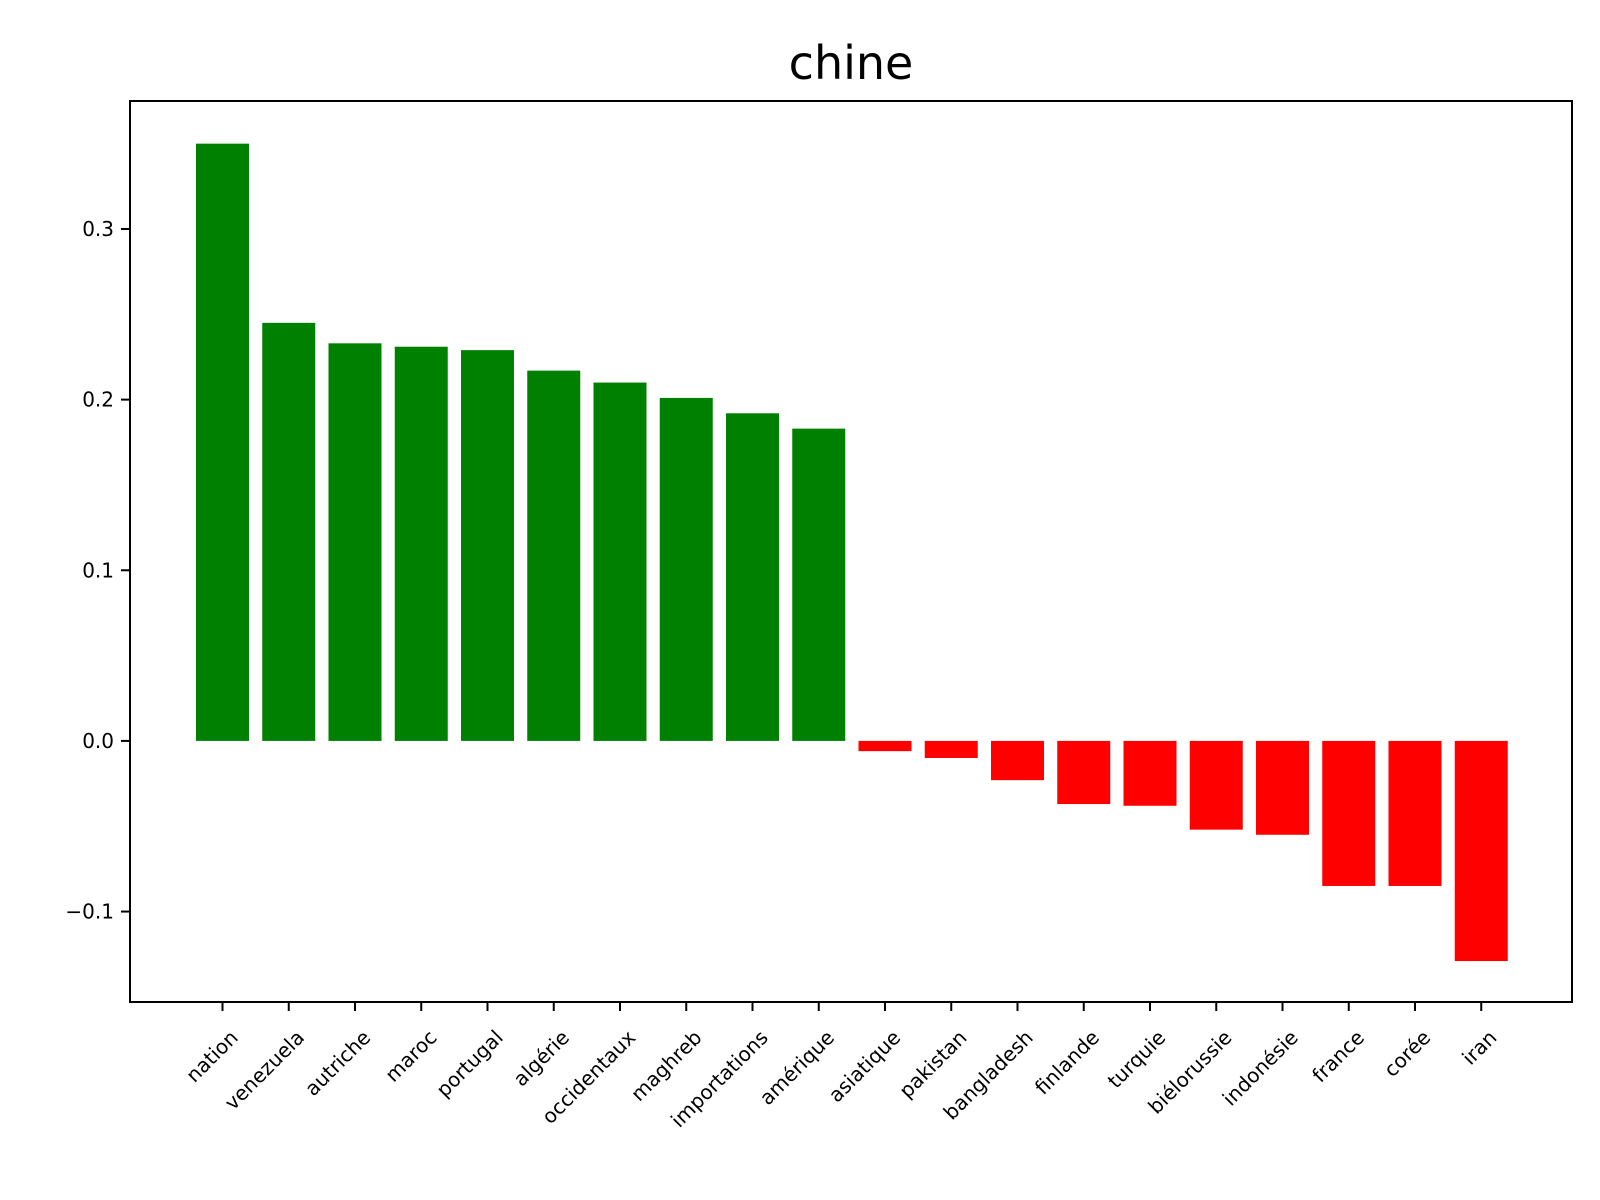  I want to click on chart-title: chine, so click(851, 63).